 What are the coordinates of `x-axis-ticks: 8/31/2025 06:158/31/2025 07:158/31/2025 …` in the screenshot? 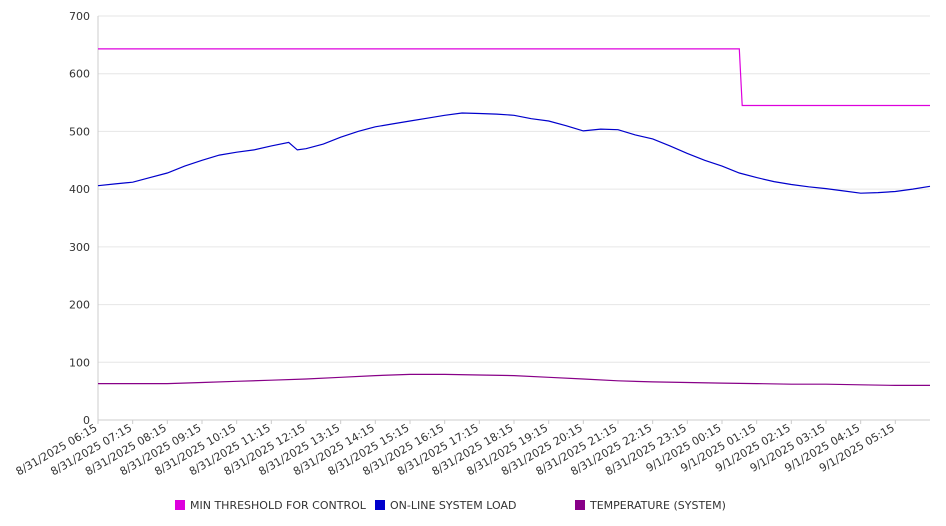 It's located at (455, 449).